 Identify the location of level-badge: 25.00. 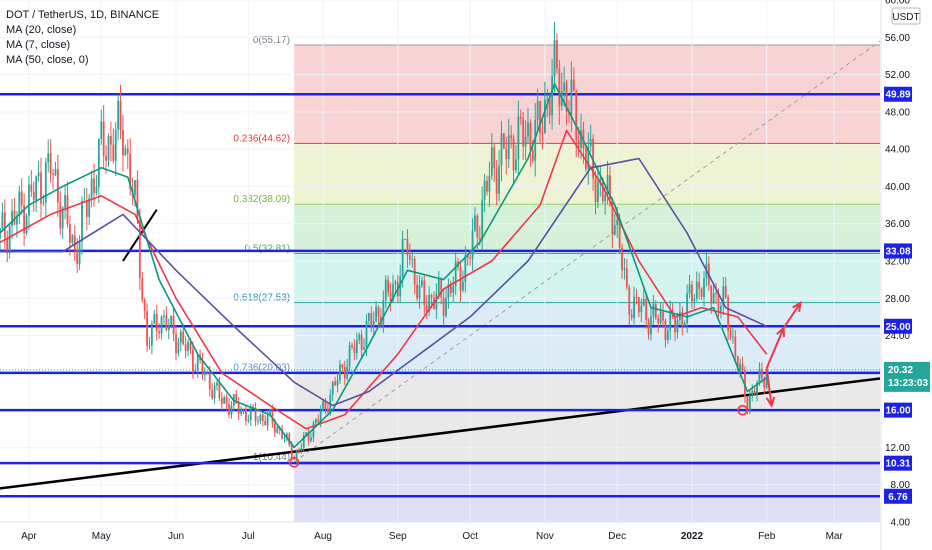
(898, 326).